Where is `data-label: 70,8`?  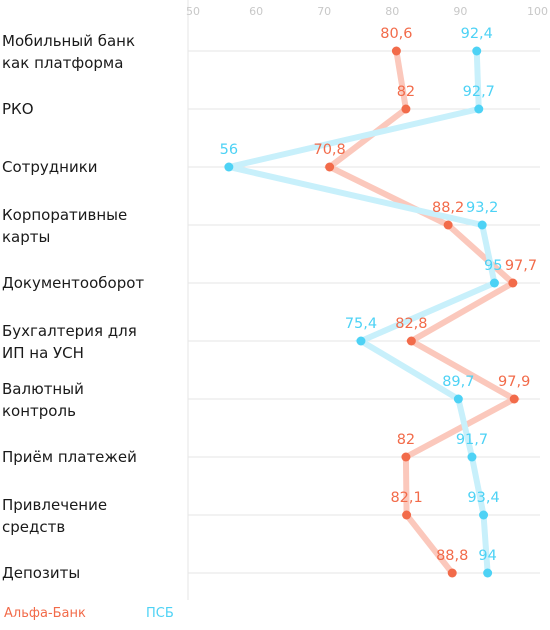
data-label: 70,8 is located at coordinates (329, 150).